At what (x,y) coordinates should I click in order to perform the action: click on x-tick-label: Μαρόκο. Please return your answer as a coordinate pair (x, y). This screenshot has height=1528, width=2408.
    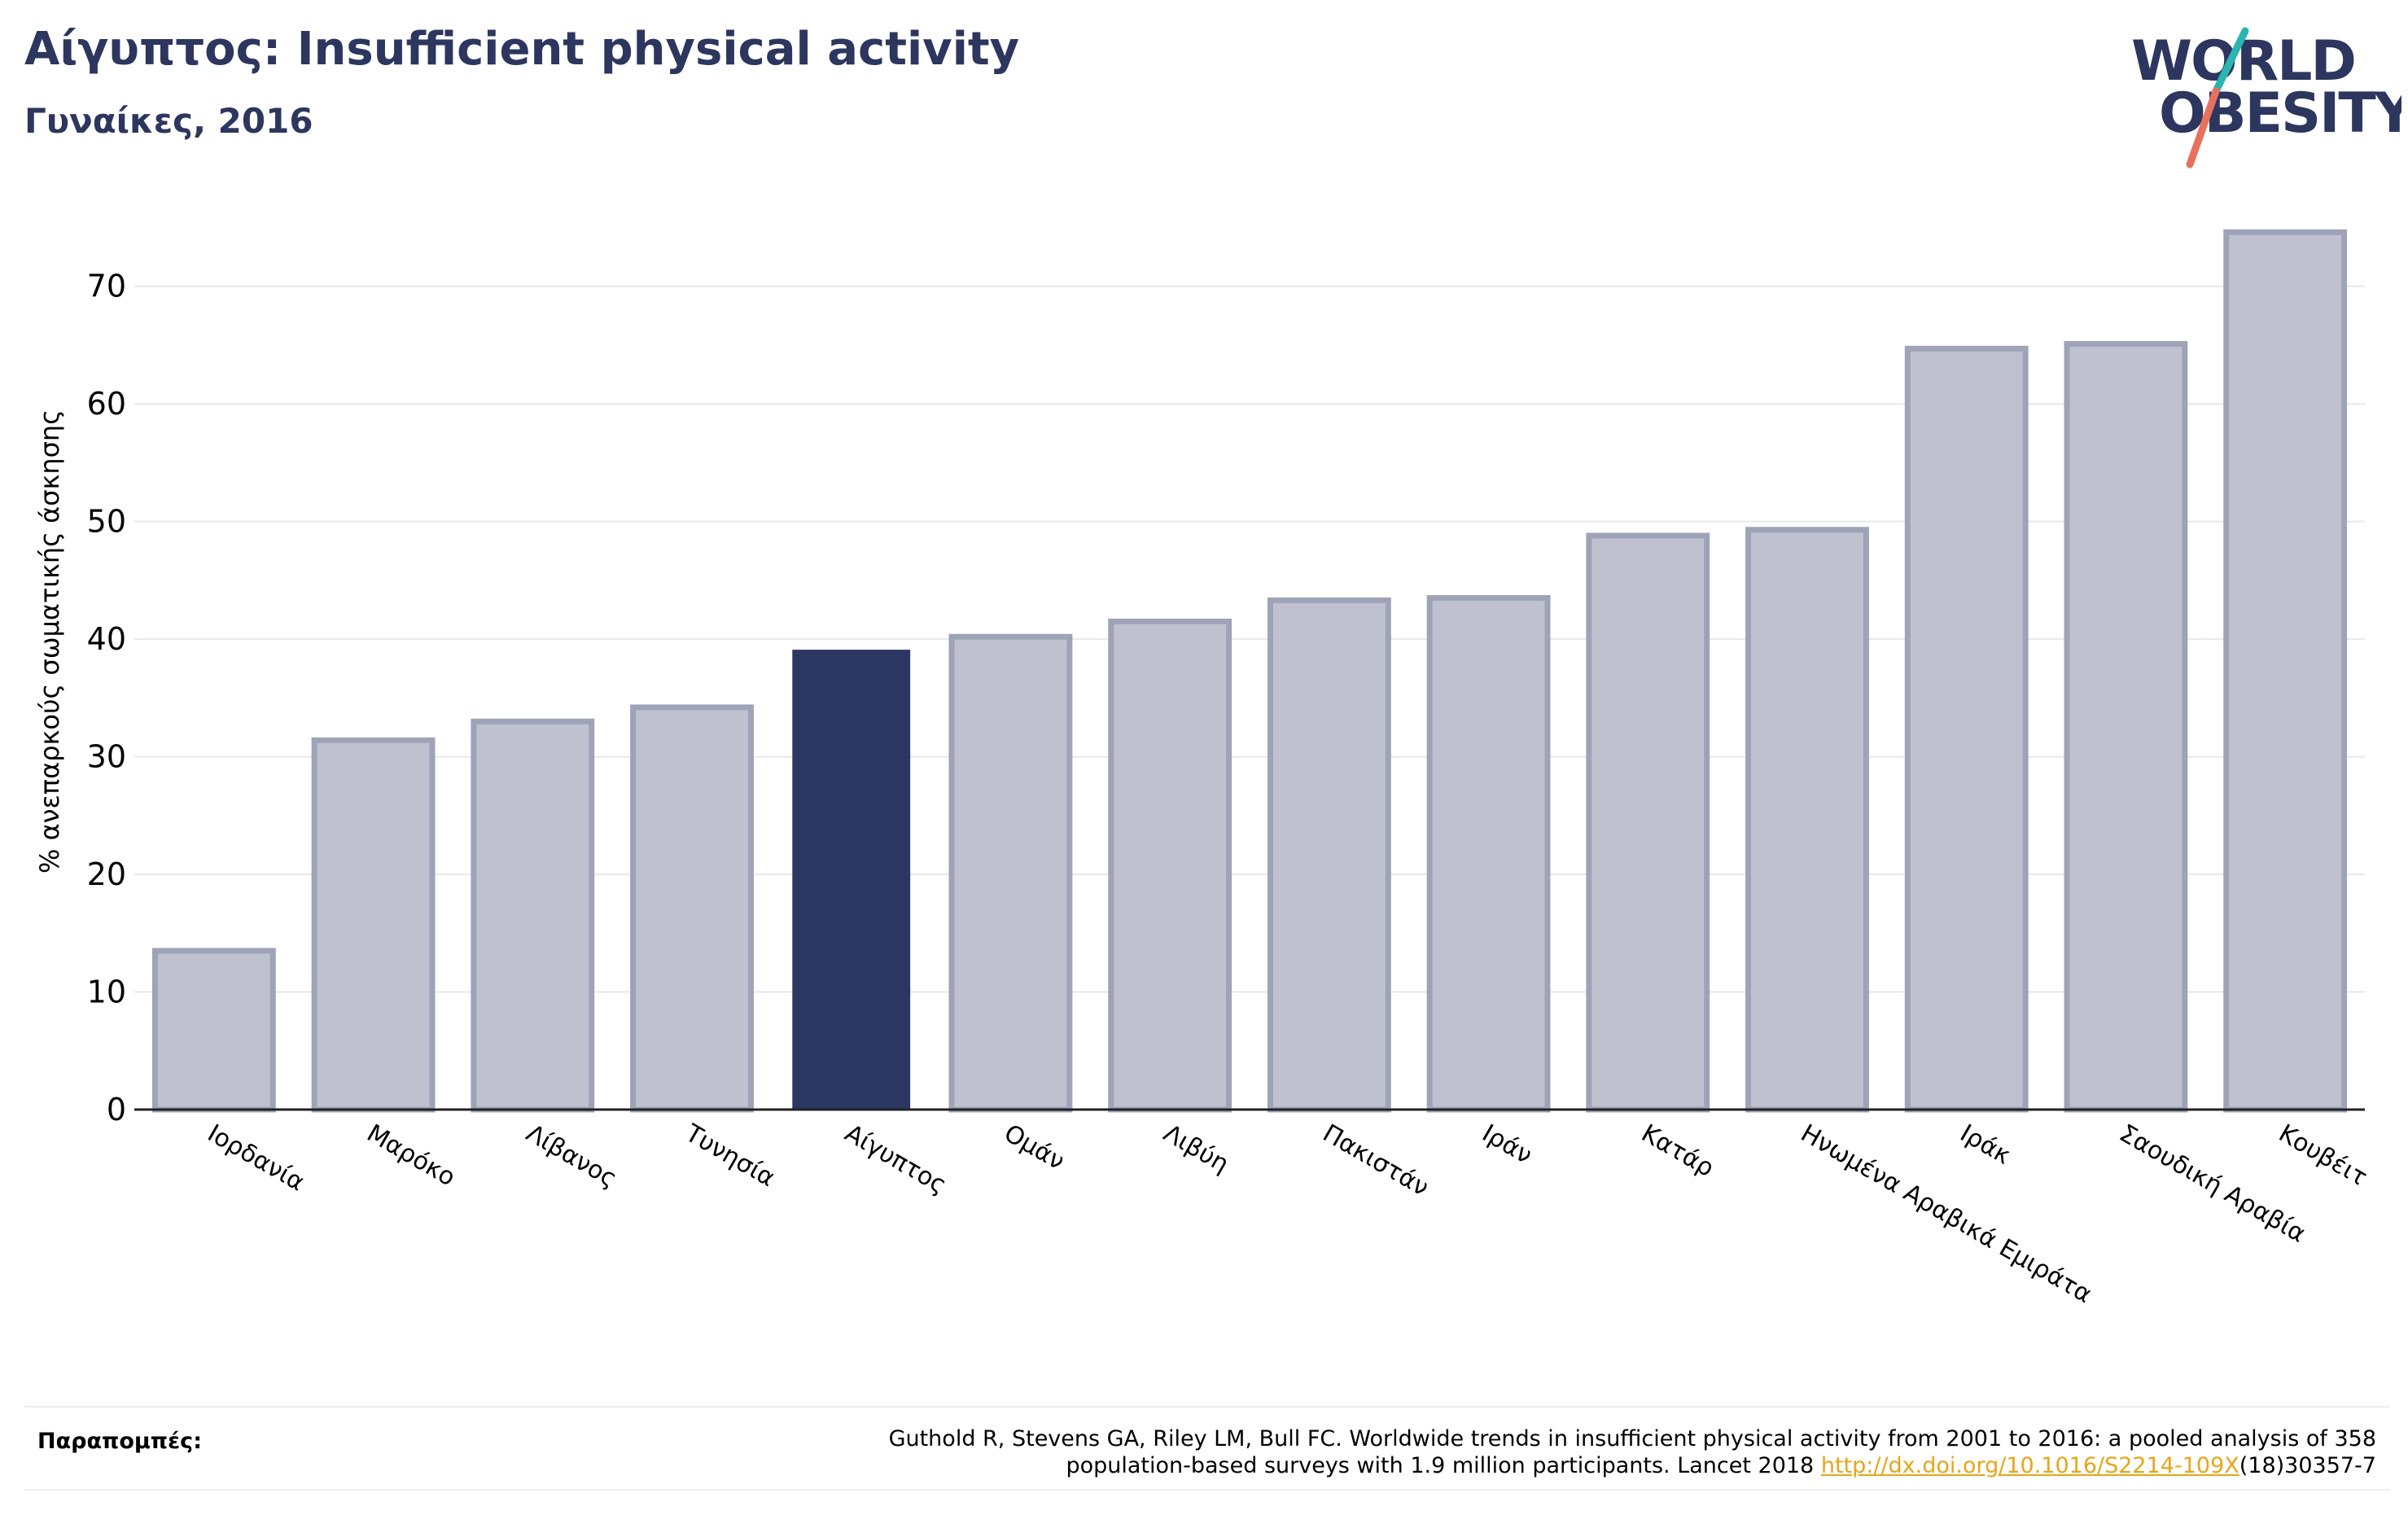
    Looking at the image, I should click on (412, 1156).